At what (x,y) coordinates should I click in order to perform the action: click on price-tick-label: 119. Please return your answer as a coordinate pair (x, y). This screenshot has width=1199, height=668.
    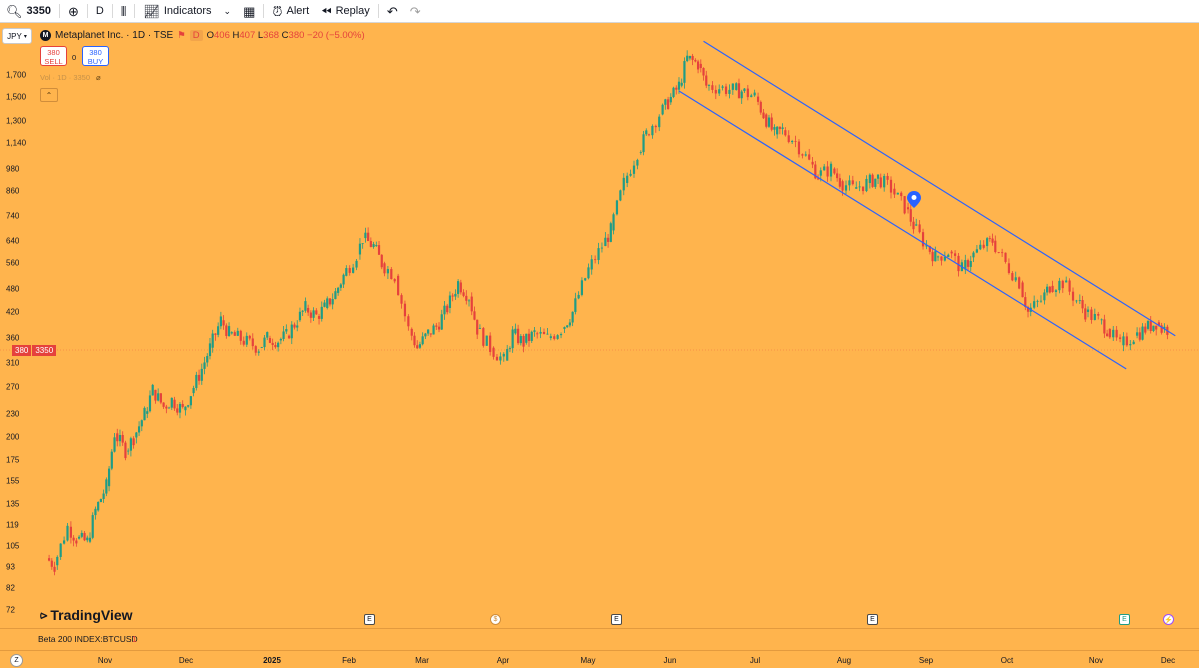
    Looking at the image, I should click on (12, 525).